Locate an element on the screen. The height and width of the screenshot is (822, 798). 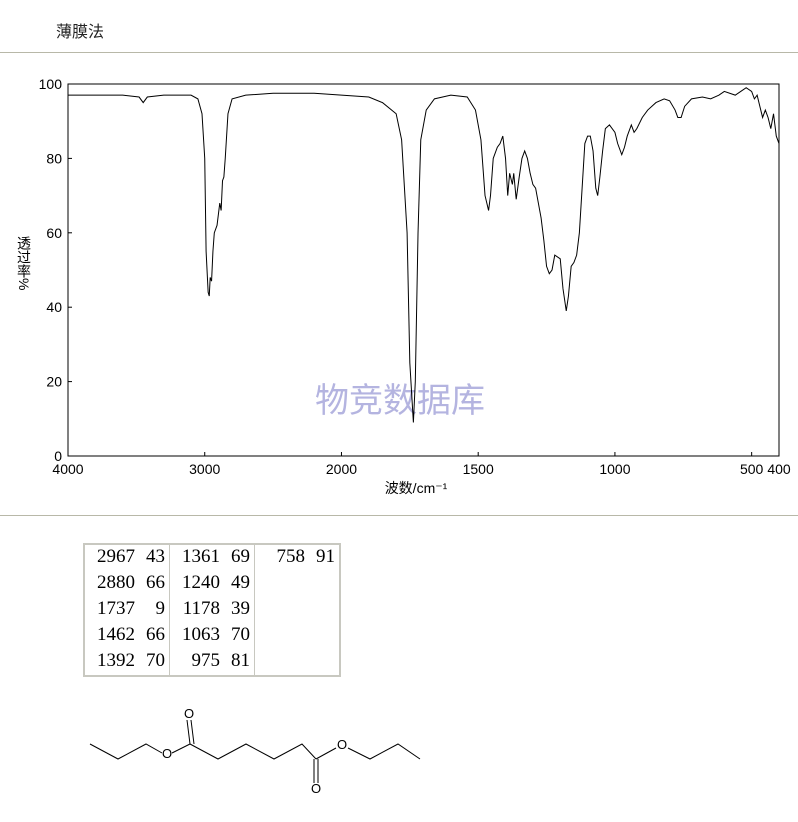
x-tick-label: 500 is located at coordinates (752, 469).